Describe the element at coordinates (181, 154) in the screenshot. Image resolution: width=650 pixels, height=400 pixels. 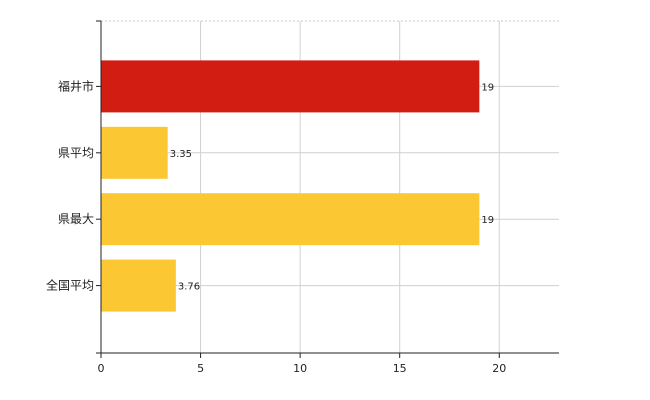
I see `data-label-2: 3.35` at that location.